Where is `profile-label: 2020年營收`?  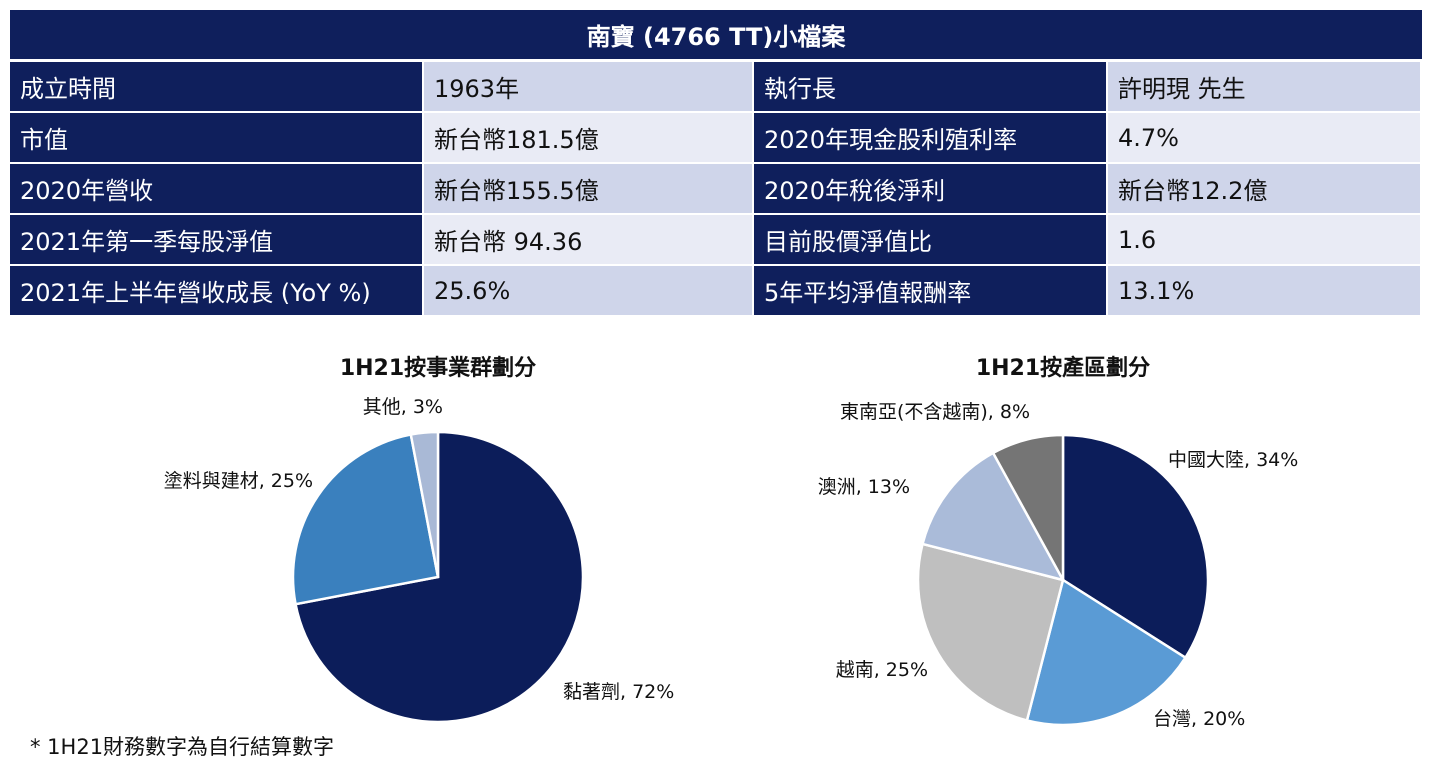 profile-label: 2020年營收 is located at coordinates (216, 188).